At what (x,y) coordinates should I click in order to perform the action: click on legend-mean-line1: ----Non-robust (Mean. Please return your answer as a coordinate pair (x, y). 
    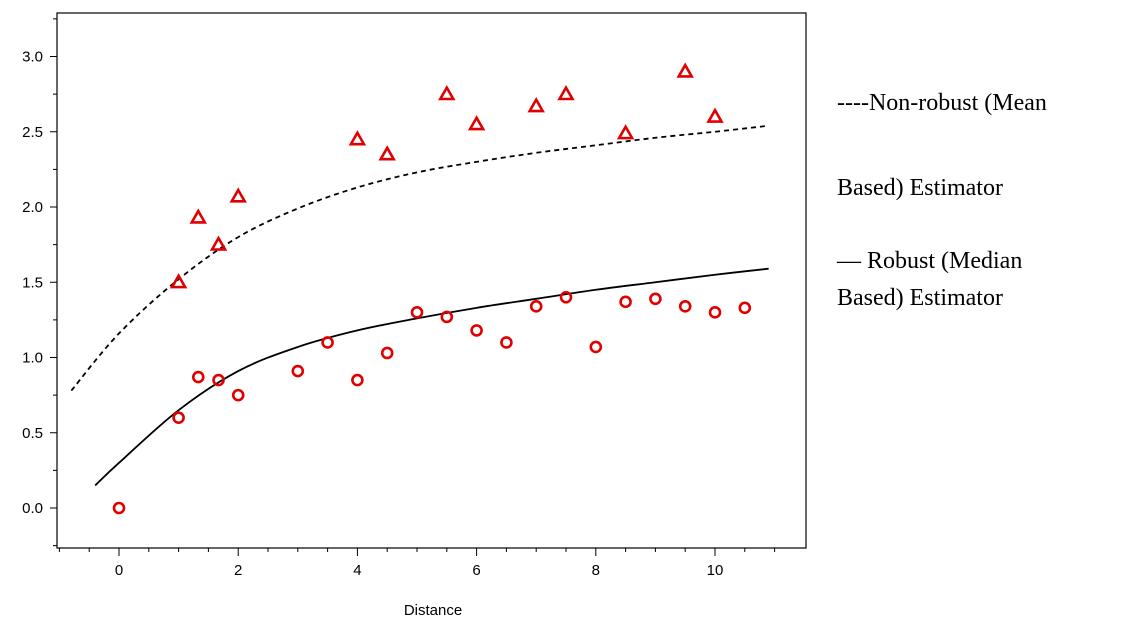
    Looking at the image, I should click on (942, 103).